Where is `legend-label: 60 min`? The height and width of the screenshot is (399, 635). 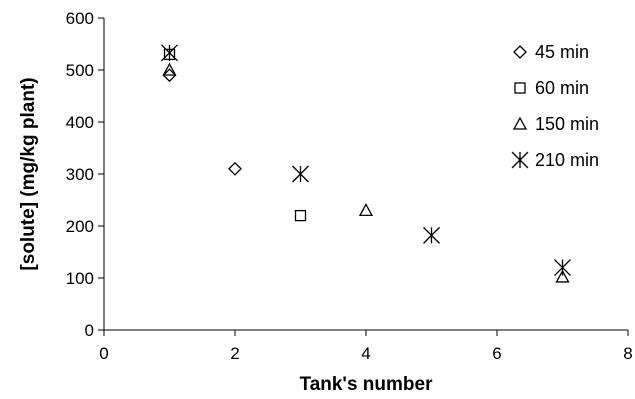 legend-label: 60 min is located at coordinates (562, 88).